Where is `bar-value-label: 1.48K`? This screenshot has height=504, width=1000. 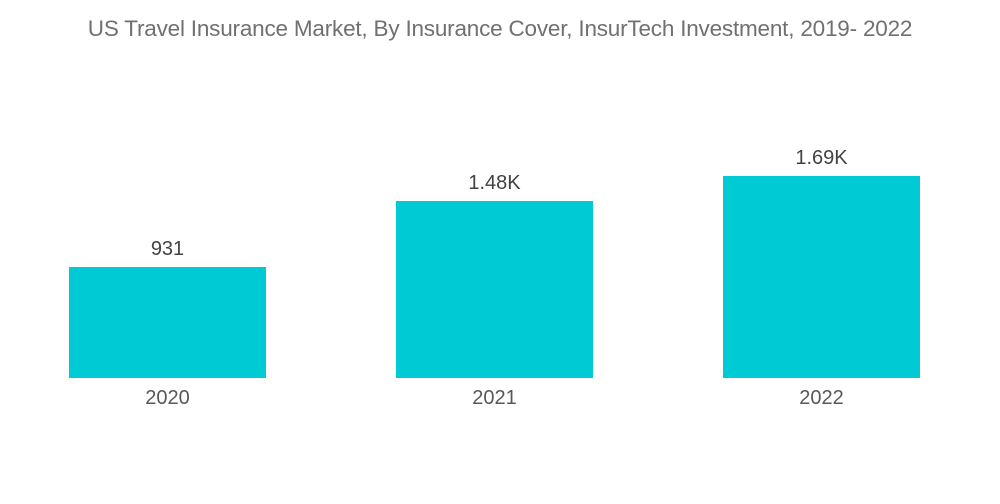
bar-value-label: 1.48K is located at coordinates (494, 183).